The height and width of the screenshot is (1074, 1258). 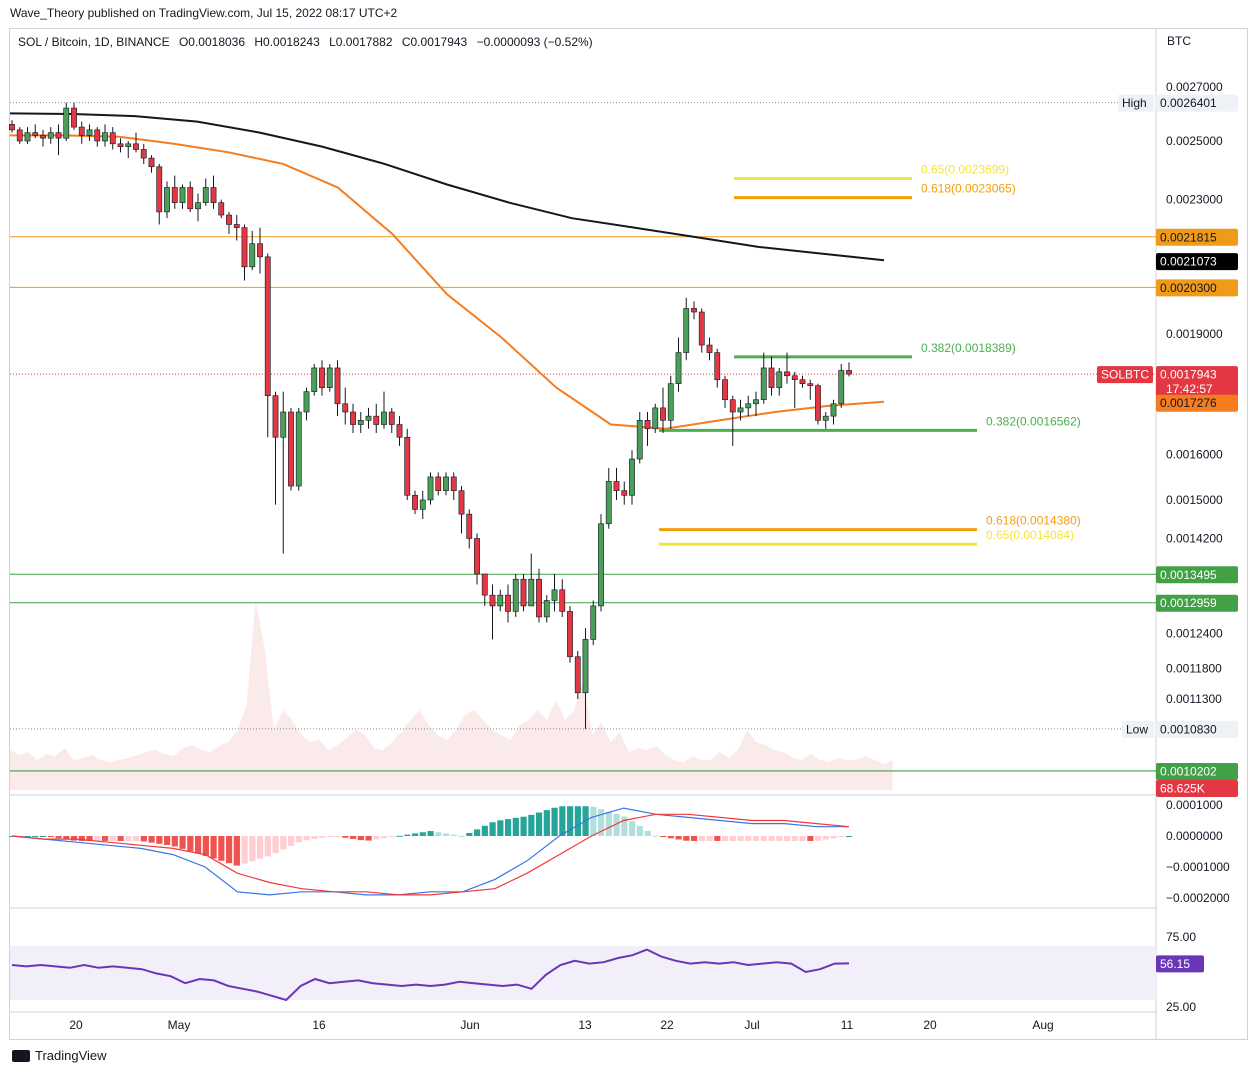 What do you see at coordinates (1188, 603) in the screenshot?
I see `level-tag: 0.0012959` at bounding box center [1188, 603].